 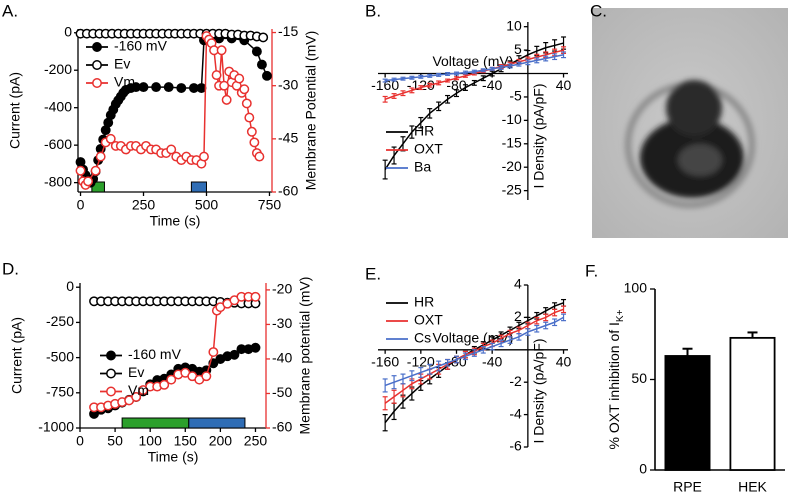 What do you see at coordinates (288, 191) in the screenshot?
I see `y2-tick-label: -60` at bounding box center [288, 191].